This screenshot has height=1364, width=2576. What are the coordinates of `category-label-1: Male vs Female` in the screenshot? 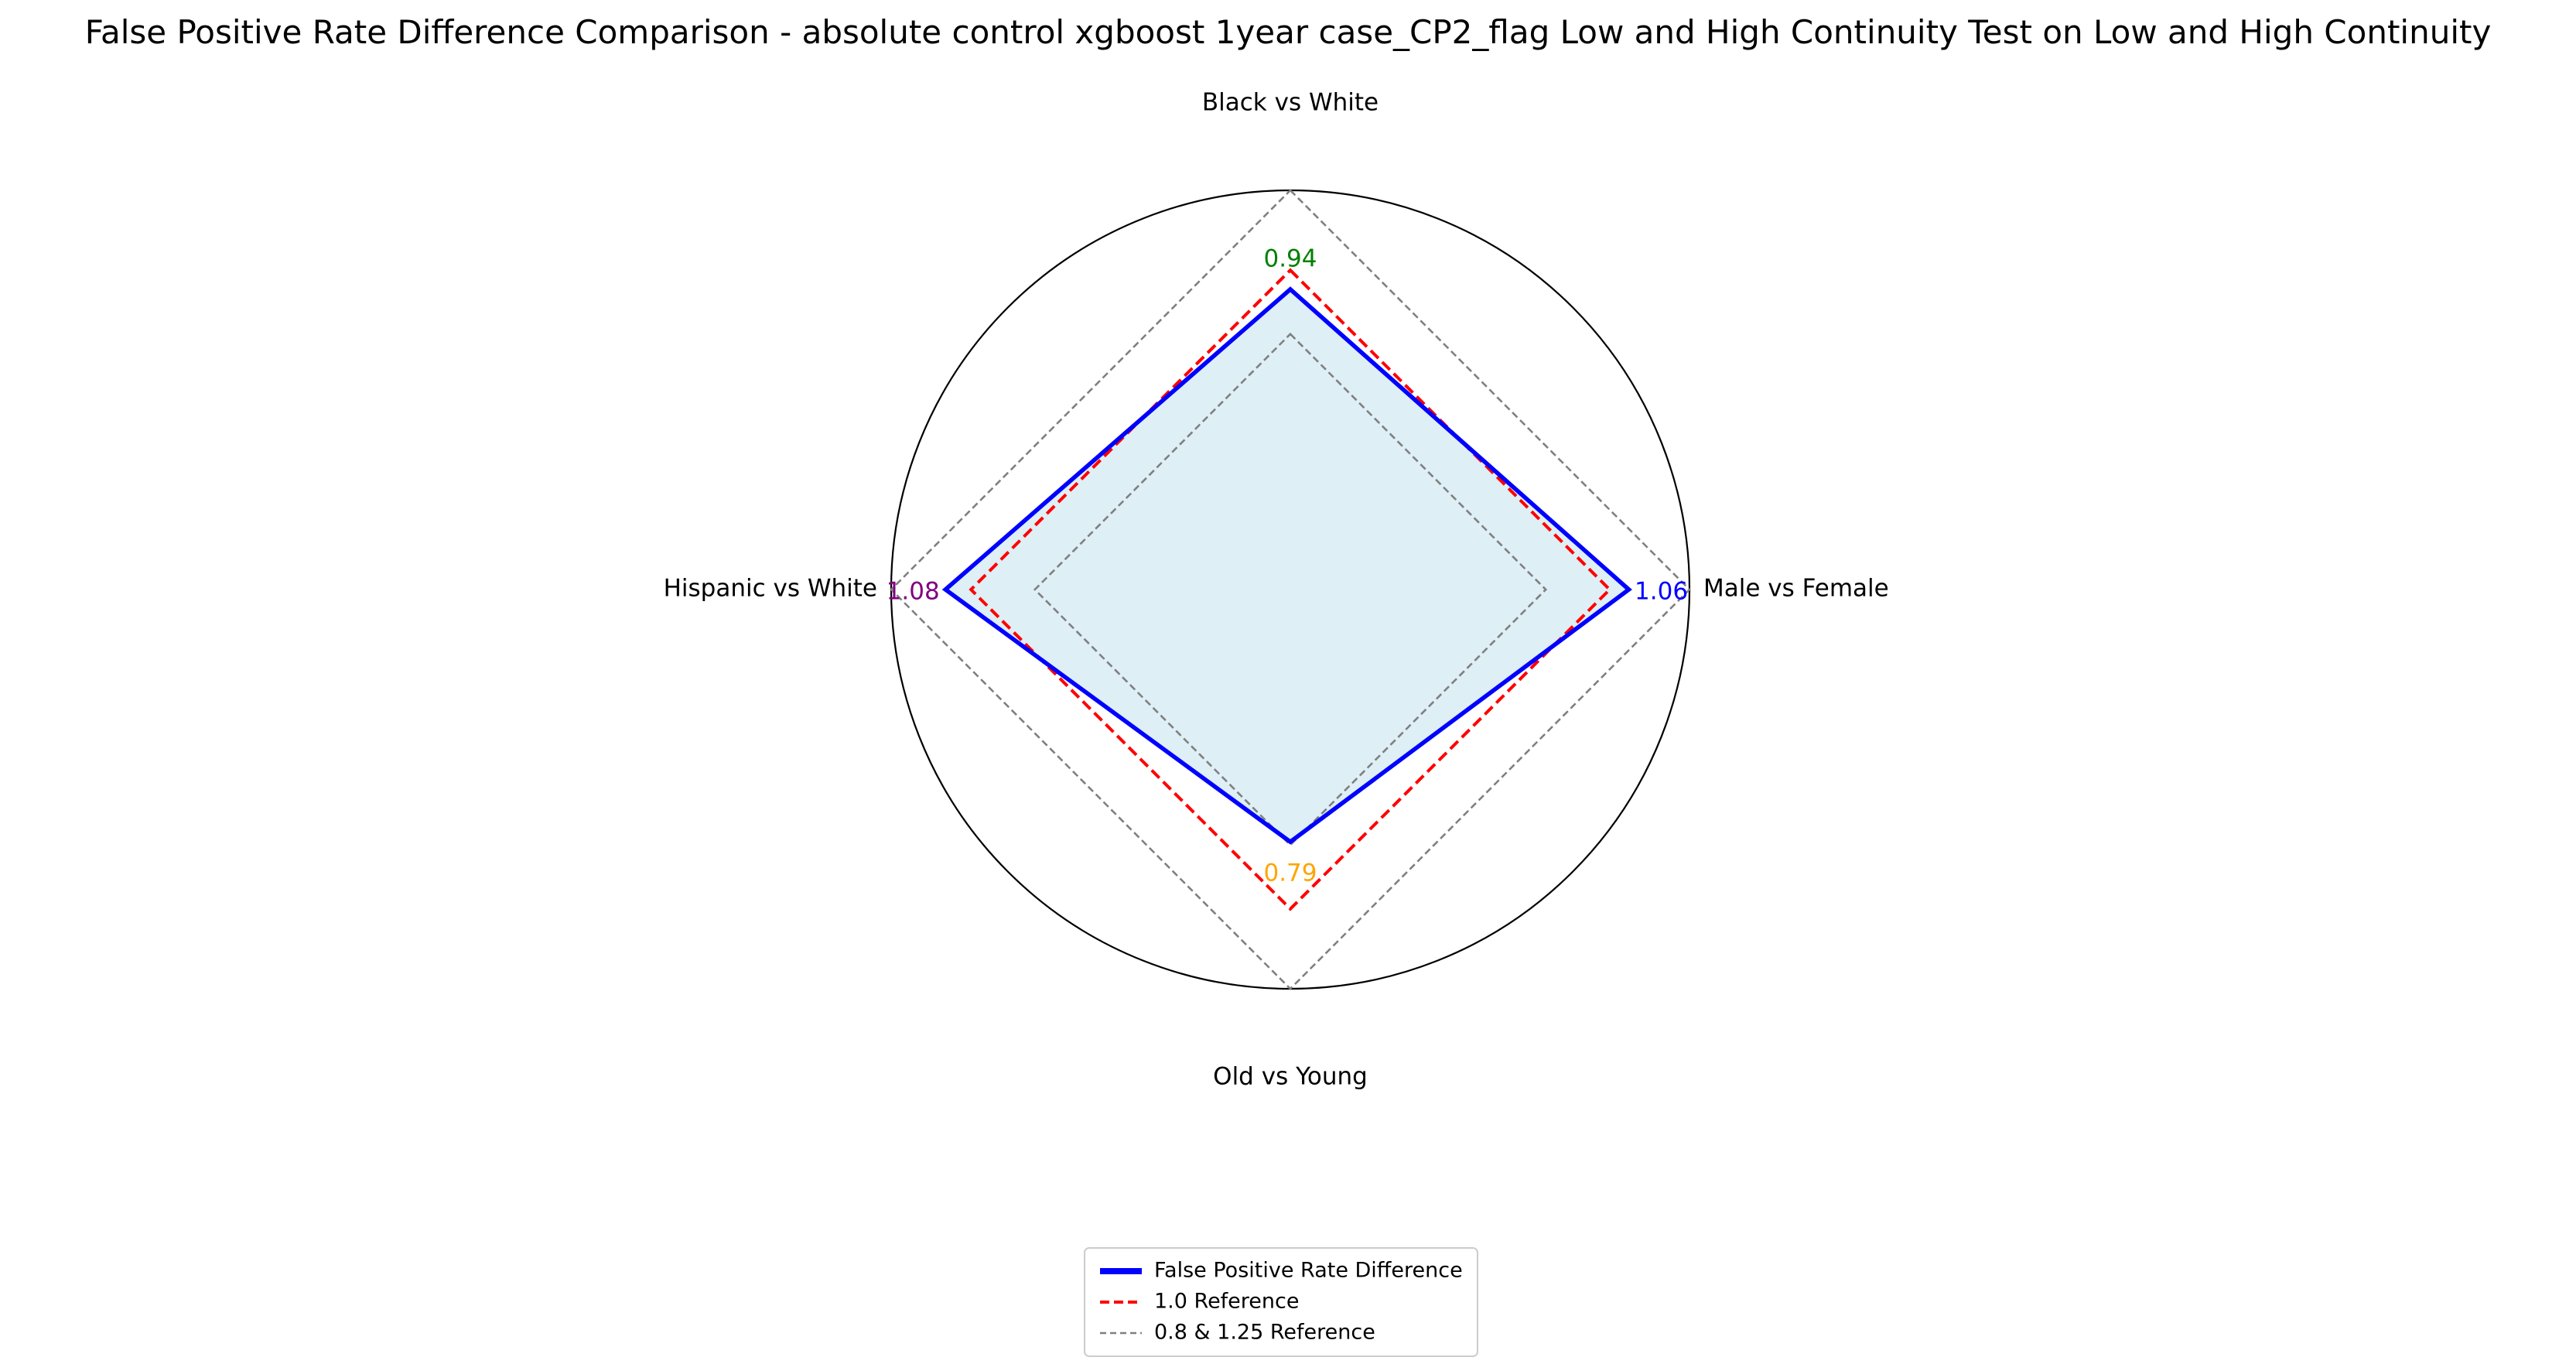 It's located at (1796, 589).